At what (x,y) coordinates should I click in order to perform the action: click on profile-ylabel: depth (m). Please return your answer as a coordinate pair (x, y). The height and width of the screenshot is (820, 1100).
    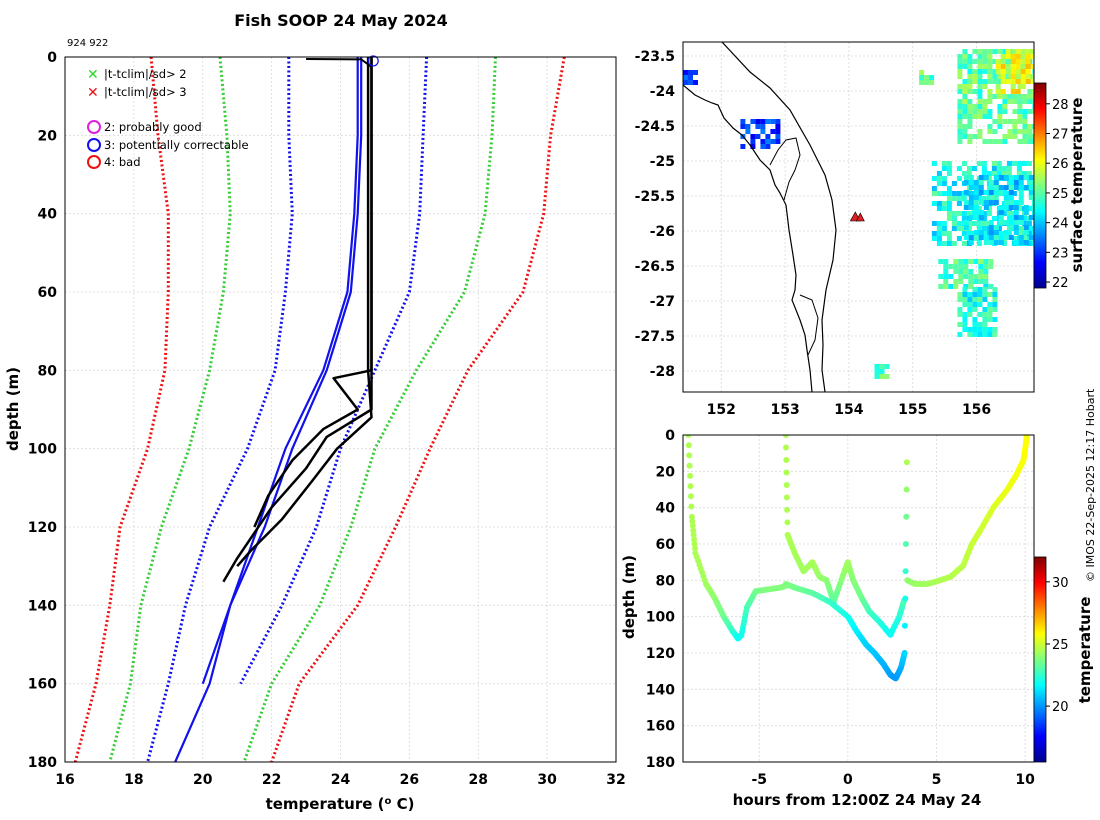
    Looking at the image, I should click on (13, 409).